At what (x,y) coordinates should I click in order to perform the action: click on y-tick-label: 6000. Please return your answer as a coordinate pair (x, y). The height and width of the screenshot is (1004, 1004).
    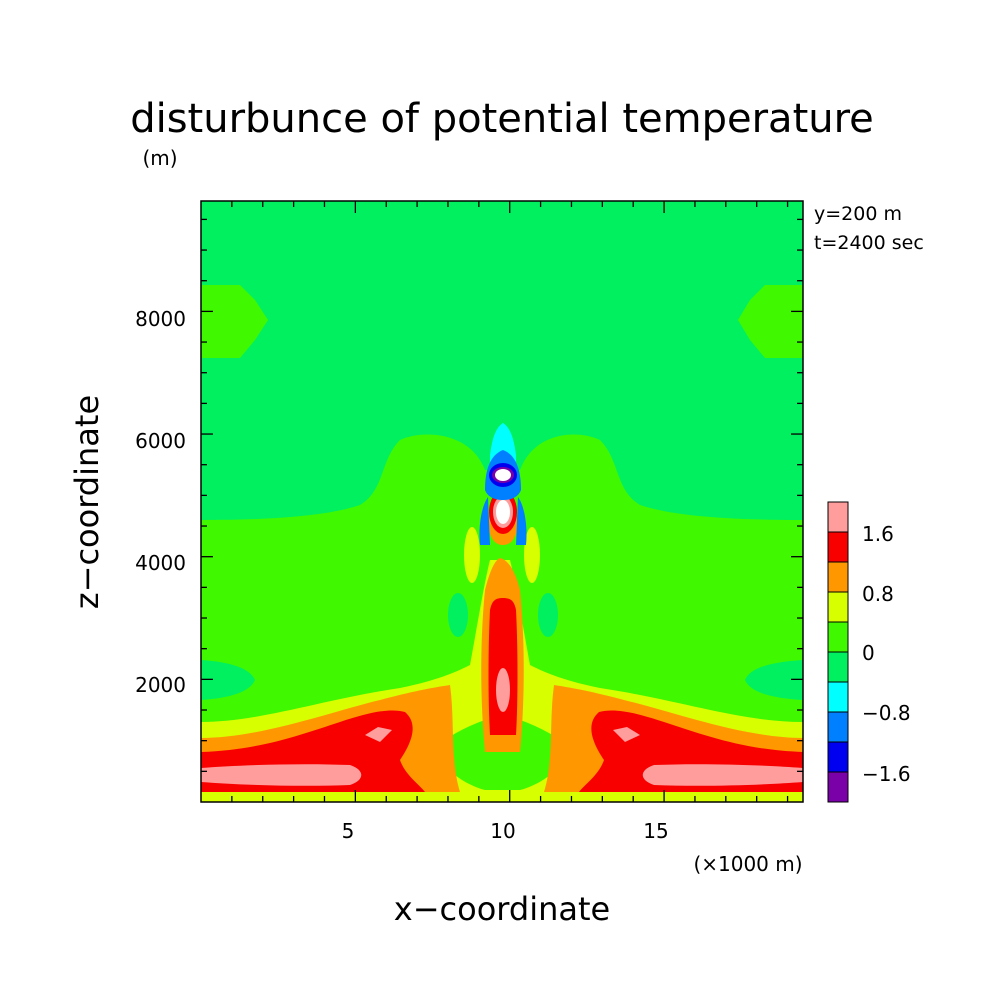
    Looking at the image, I should click on (160, 441).